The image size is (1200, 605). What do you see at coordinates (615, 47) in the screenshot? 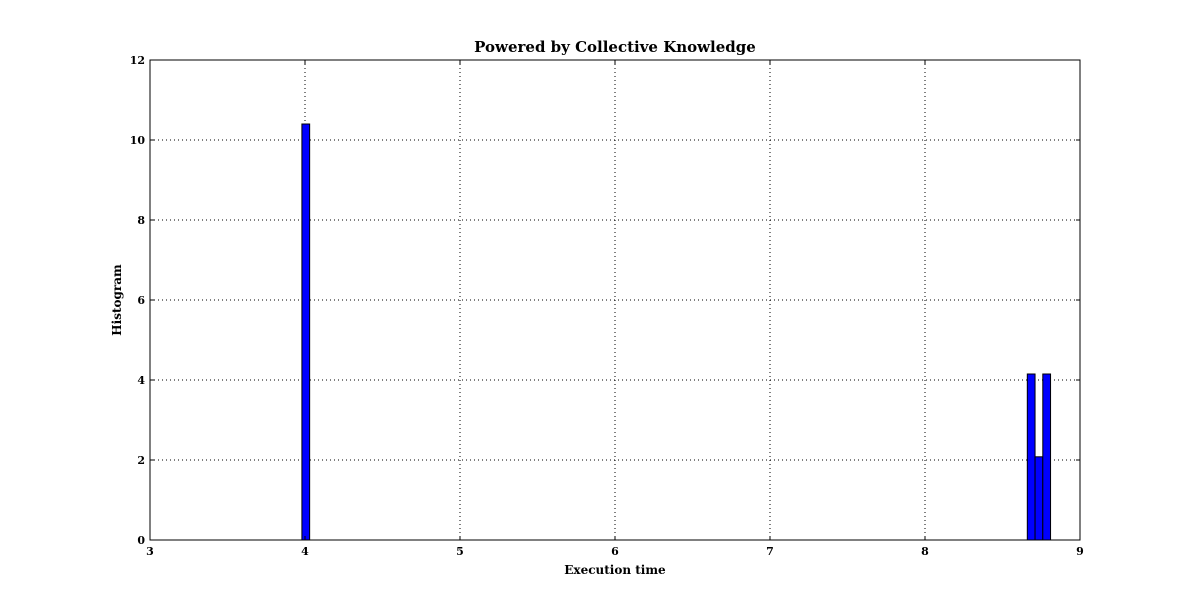
I see `chart-title: Powered by Collective Knowledge` at bounding box center [615, 47].